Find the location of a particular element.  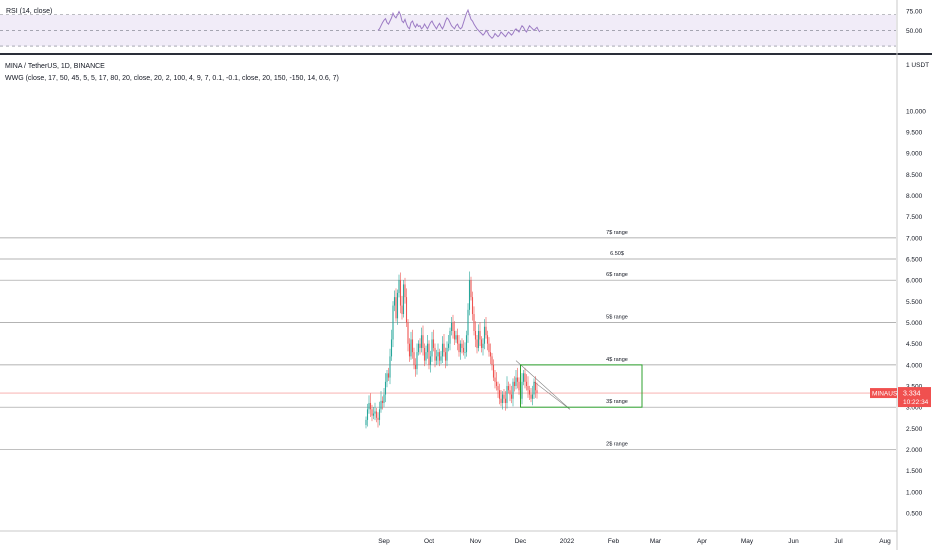

rsi-tick-label: 75.00 is located at coordinates (914, 11).